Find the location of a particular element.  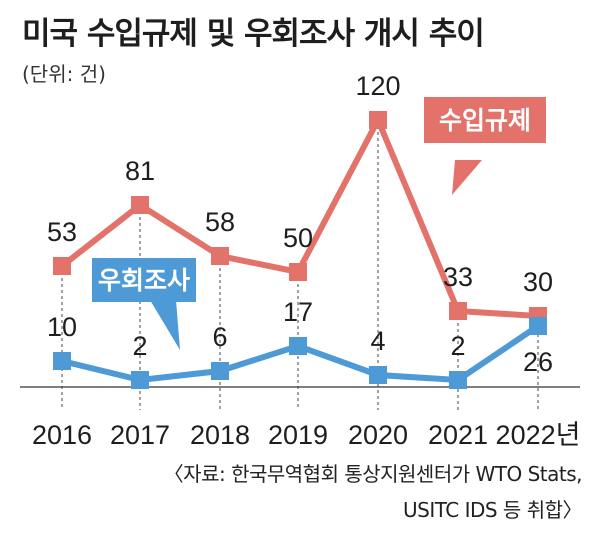

unit-label: (단위: 건) is located at coordinates (64, 74).